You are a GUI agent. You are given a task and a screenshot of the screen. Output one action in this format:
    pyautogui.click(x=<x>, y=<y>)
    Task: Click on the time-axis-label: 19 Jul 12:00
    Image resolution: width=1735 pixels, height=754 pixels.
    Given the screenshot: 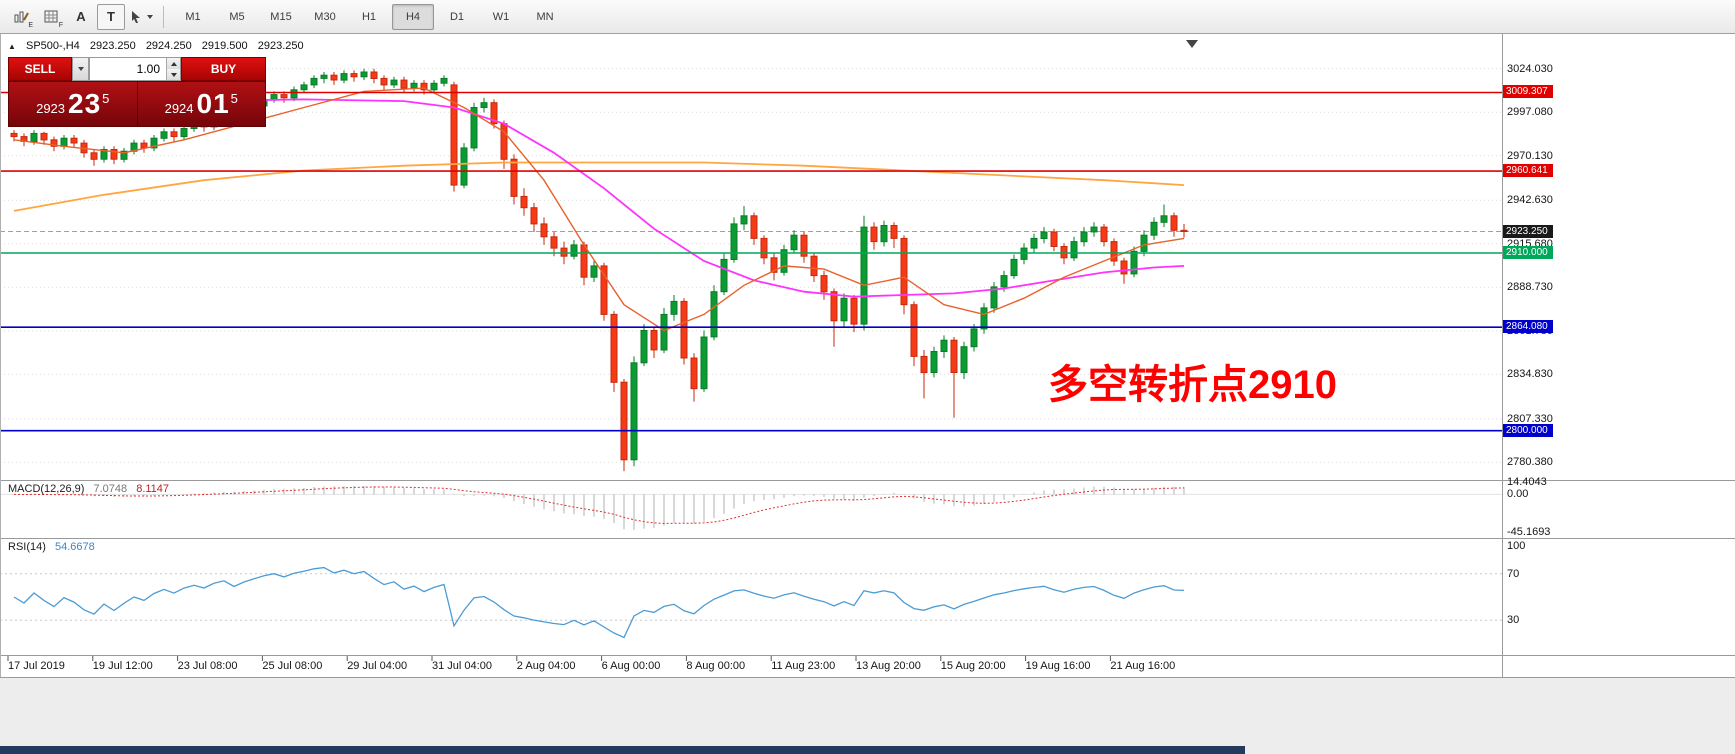 What is the action you would take?
    pyautogui.click(x=122, y=666)
    